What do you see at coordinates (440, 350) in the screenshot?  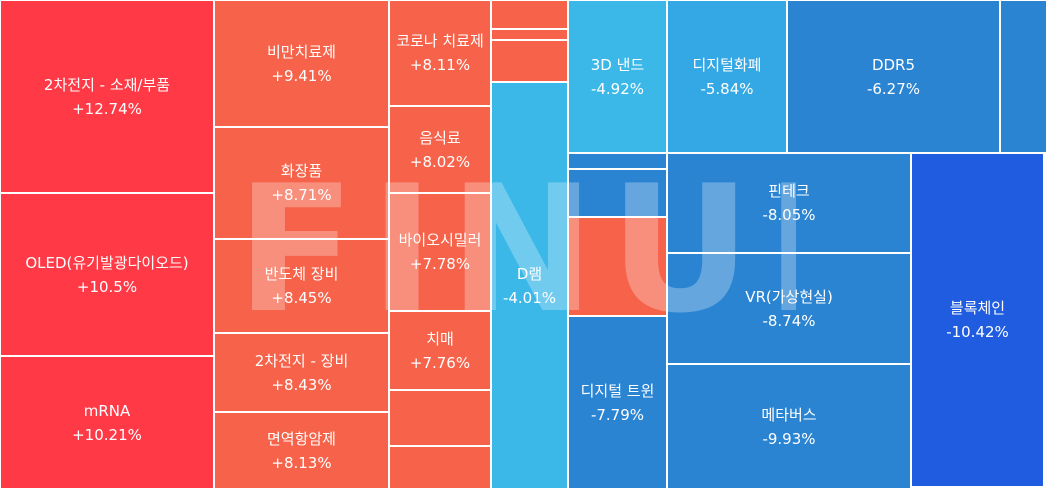 I see `treemap-tile: 치매 +7.76%` at bounding box center [440, 350].